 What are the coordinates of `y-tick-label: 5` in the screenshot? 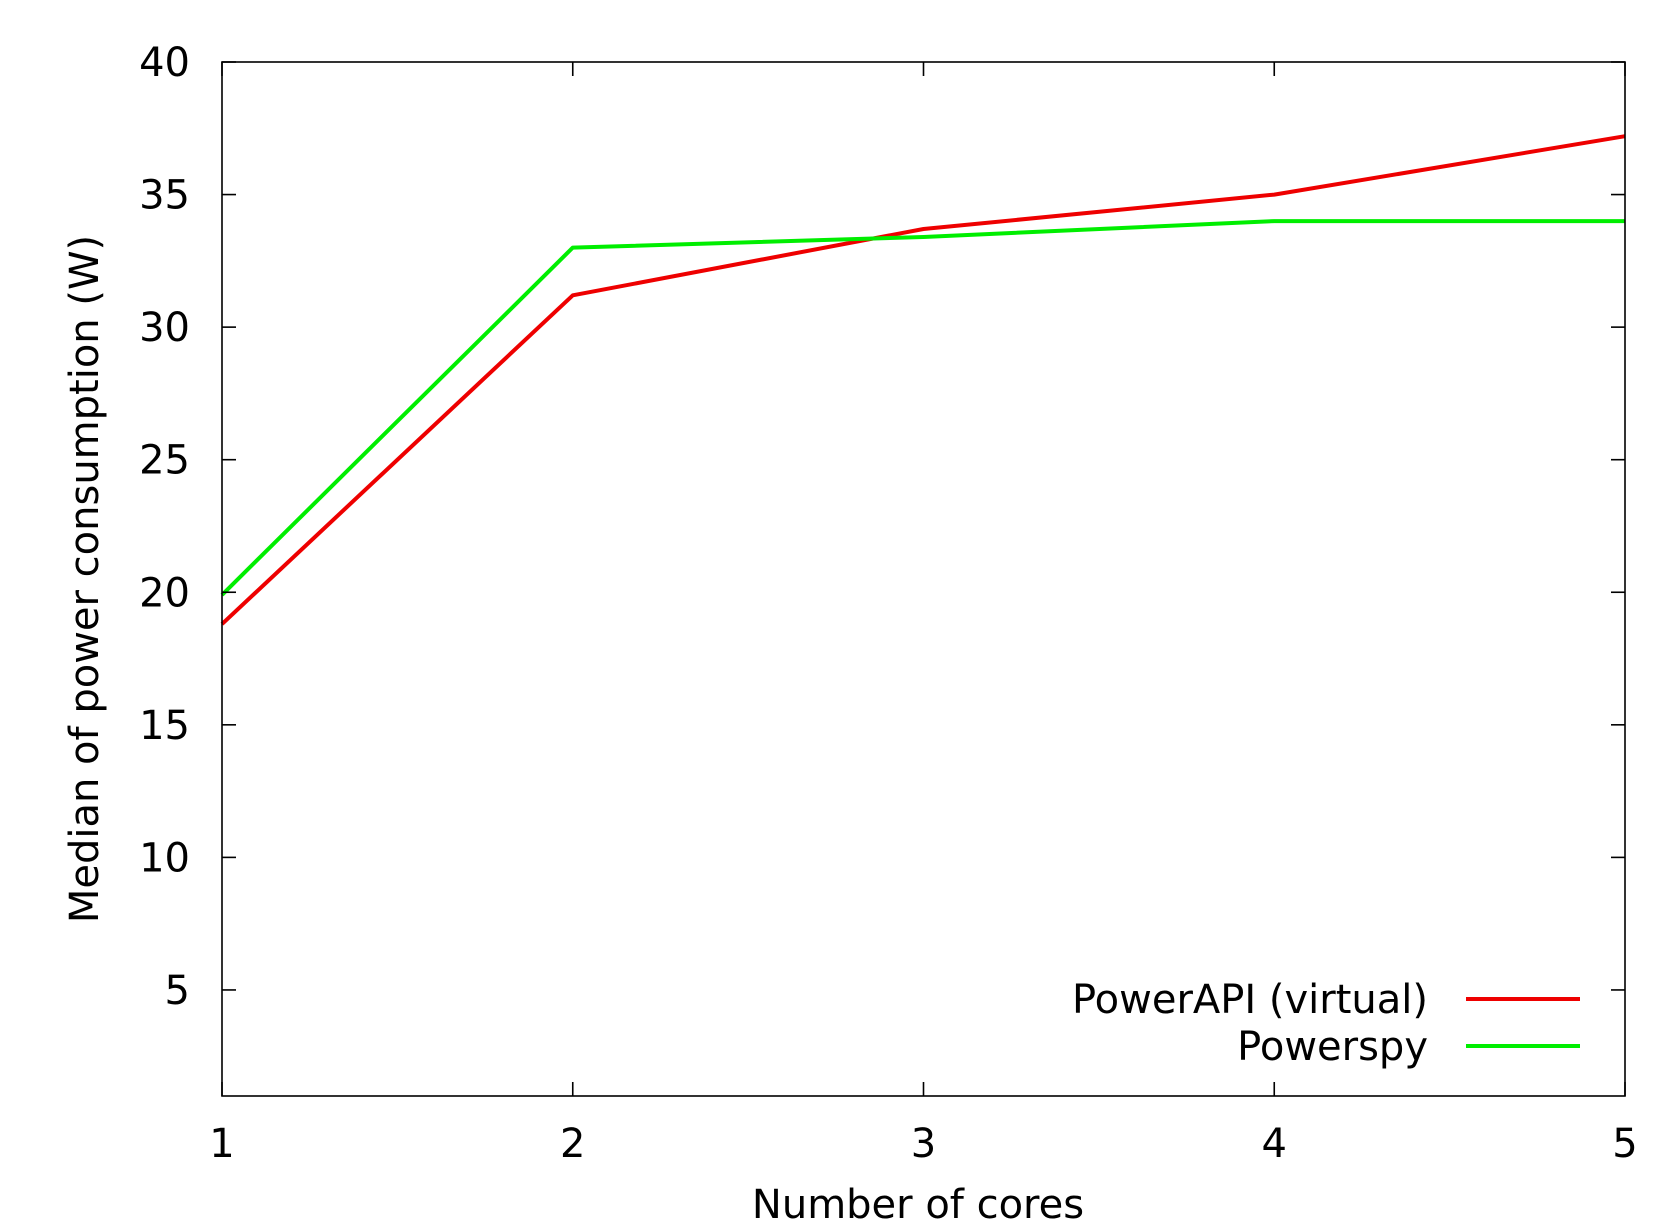 It's located at (177, 991).